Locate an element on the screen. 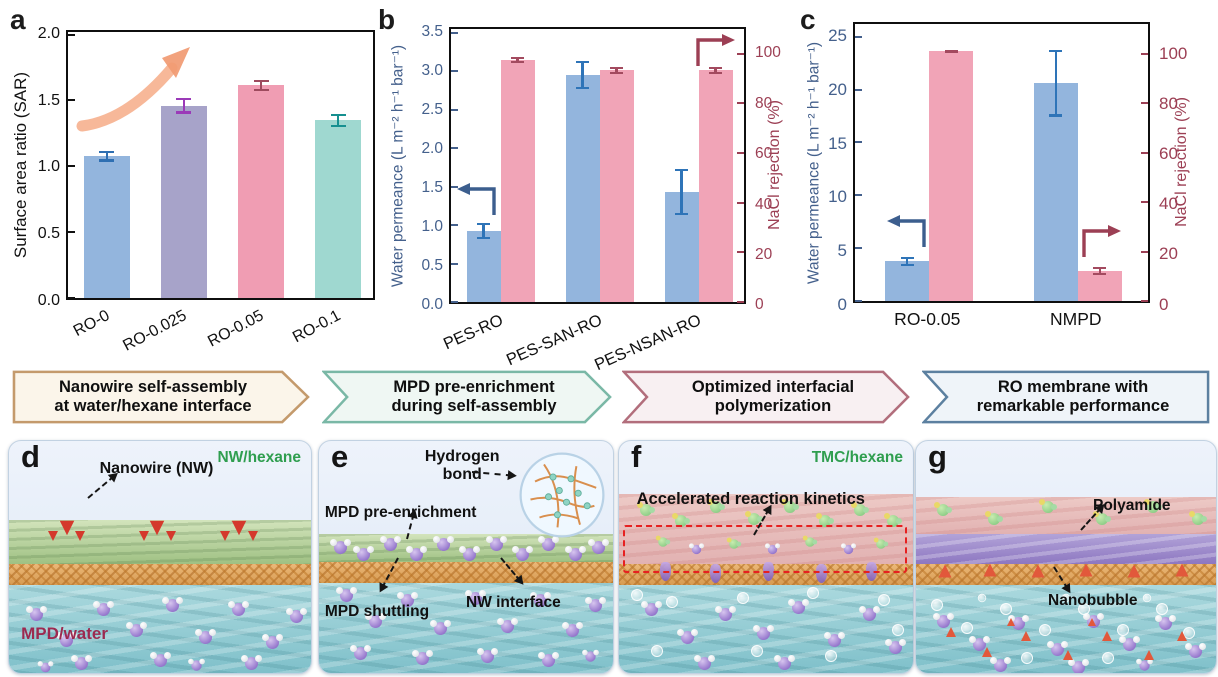 The width and height of the screenshot is (1218, 677). banner-arrow-shape is located at coordinates (161, 397).